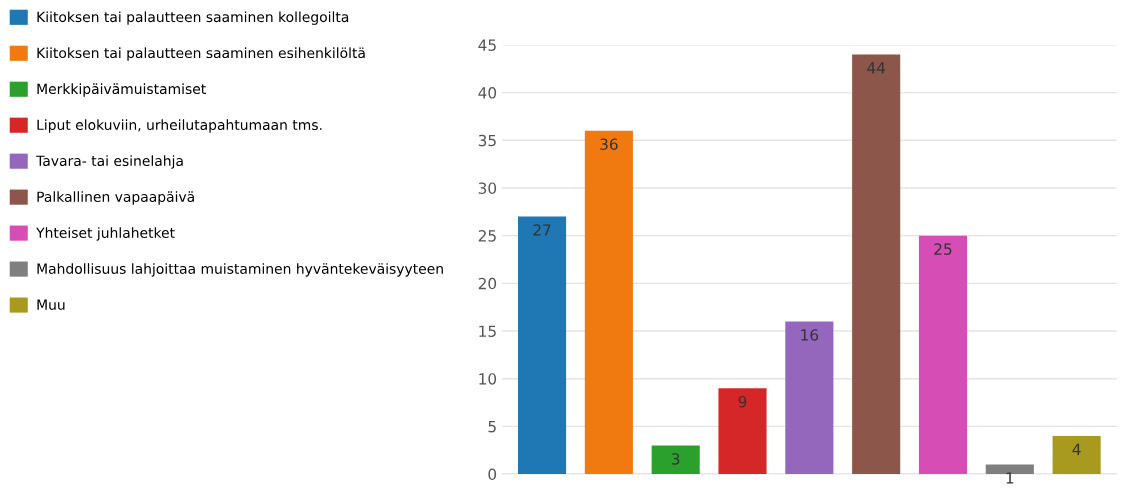  I want to click on y-tick-label: 25, so click(487, 236).